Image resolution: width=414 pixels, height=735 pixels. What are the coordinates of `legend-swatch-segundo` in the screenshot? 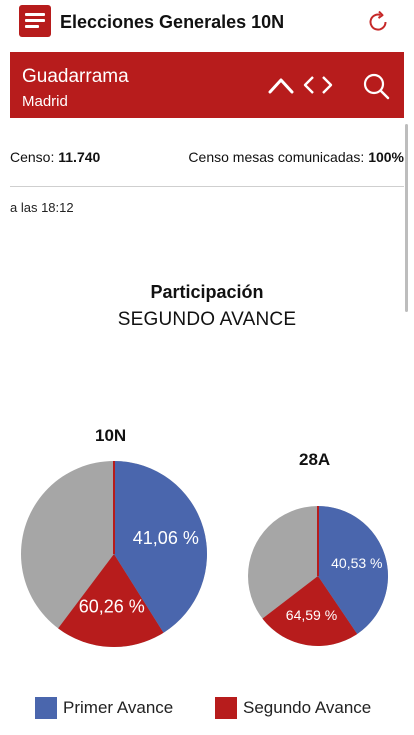 It's located at (226, 708).